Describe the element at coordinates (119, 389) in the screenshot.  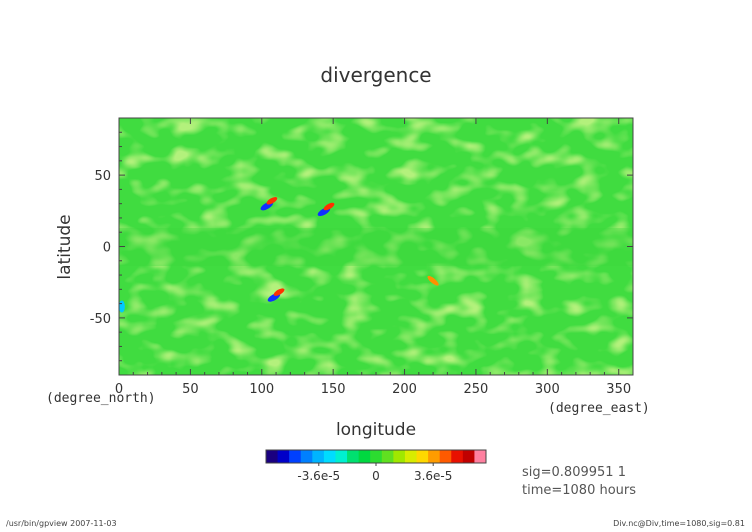
I see `x-tick-label: 0` at that location.